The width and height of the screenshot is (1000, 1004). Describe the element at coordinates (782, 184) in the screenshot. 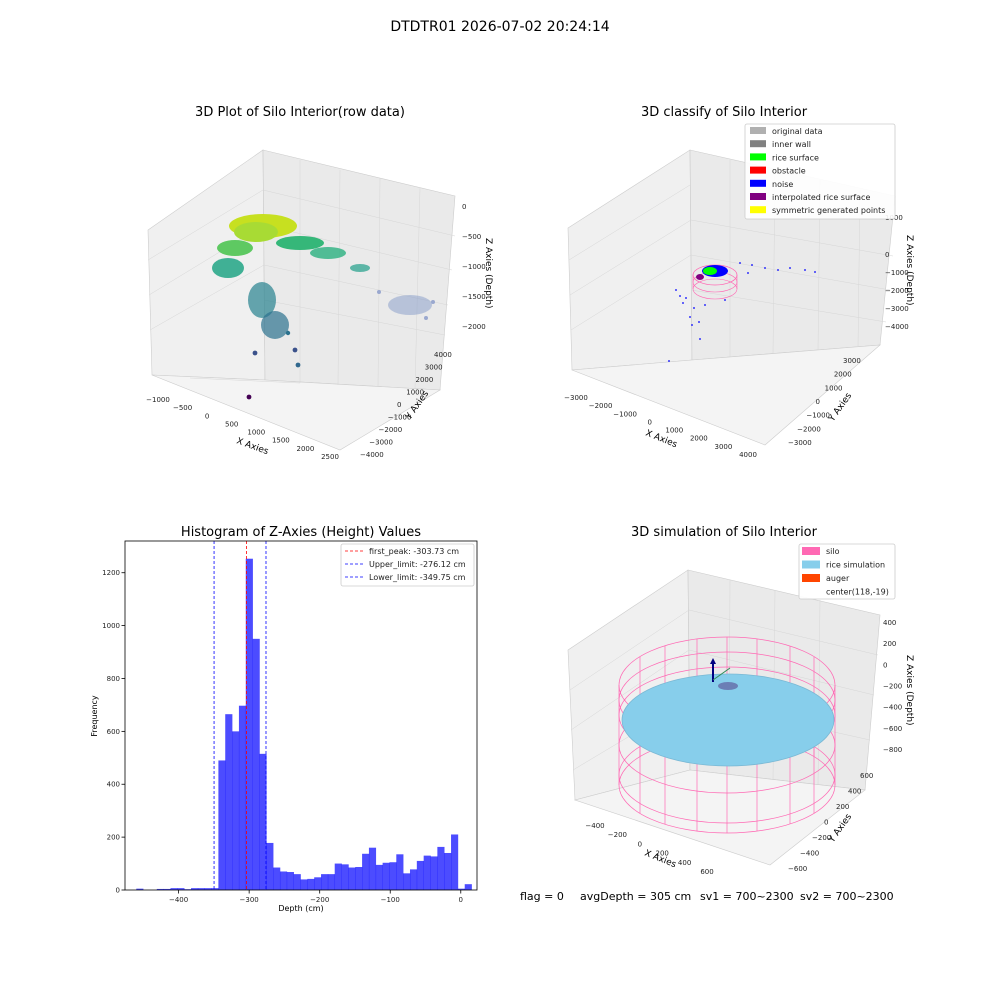

I see `classify-legend-label: noise` at that location.